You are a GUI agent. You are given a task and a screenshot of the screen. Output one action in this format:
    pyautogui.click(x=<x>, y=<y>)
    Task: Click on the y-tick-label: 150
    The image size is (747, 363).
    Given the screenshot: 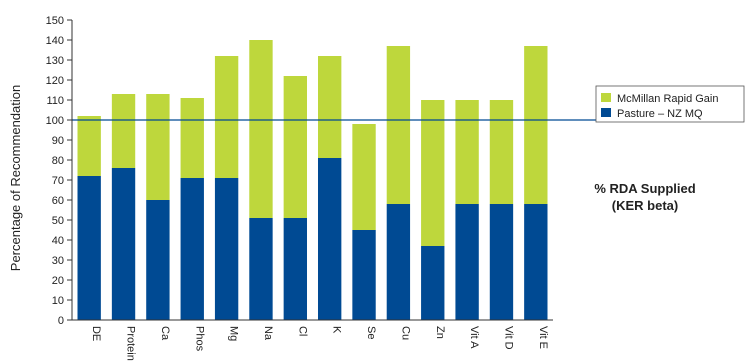 What is the action you would take?
    pyautogui.click(x=55, y=21)
    